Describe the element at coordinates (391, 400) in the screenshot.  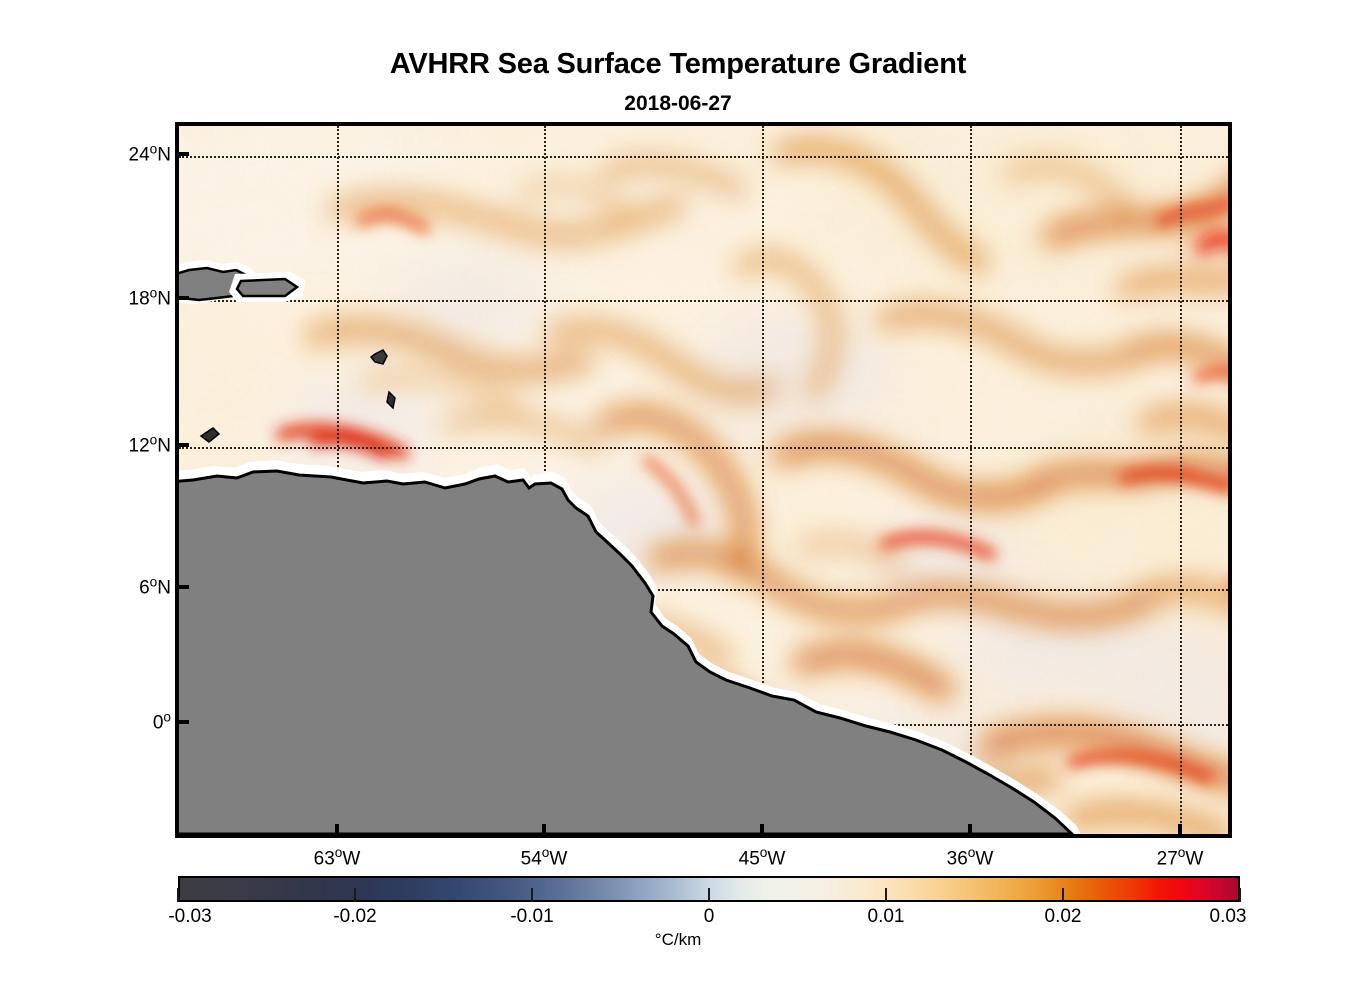
I see `island-dominica` at that location.